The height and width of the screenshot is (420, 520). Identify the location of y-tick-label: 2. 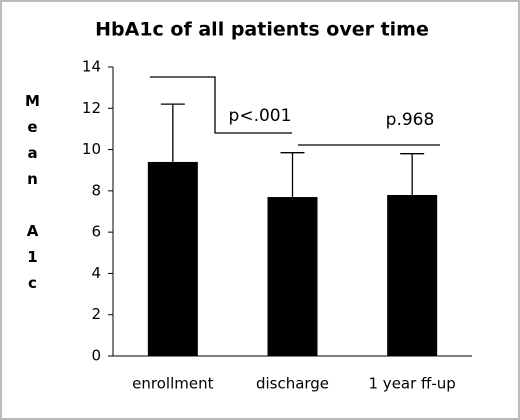
(96, 314).